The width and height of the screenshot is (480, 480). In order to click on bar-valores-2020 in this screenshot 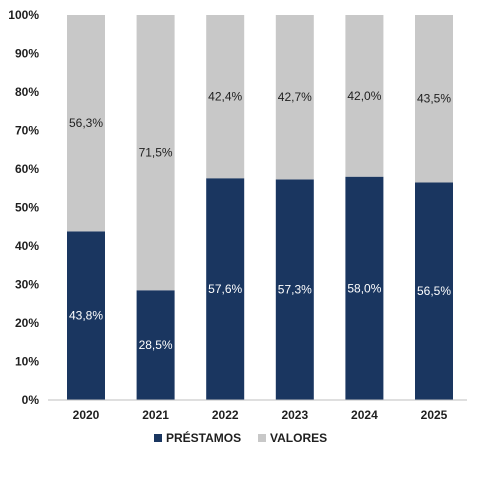, I will do `click(86, 123)`.